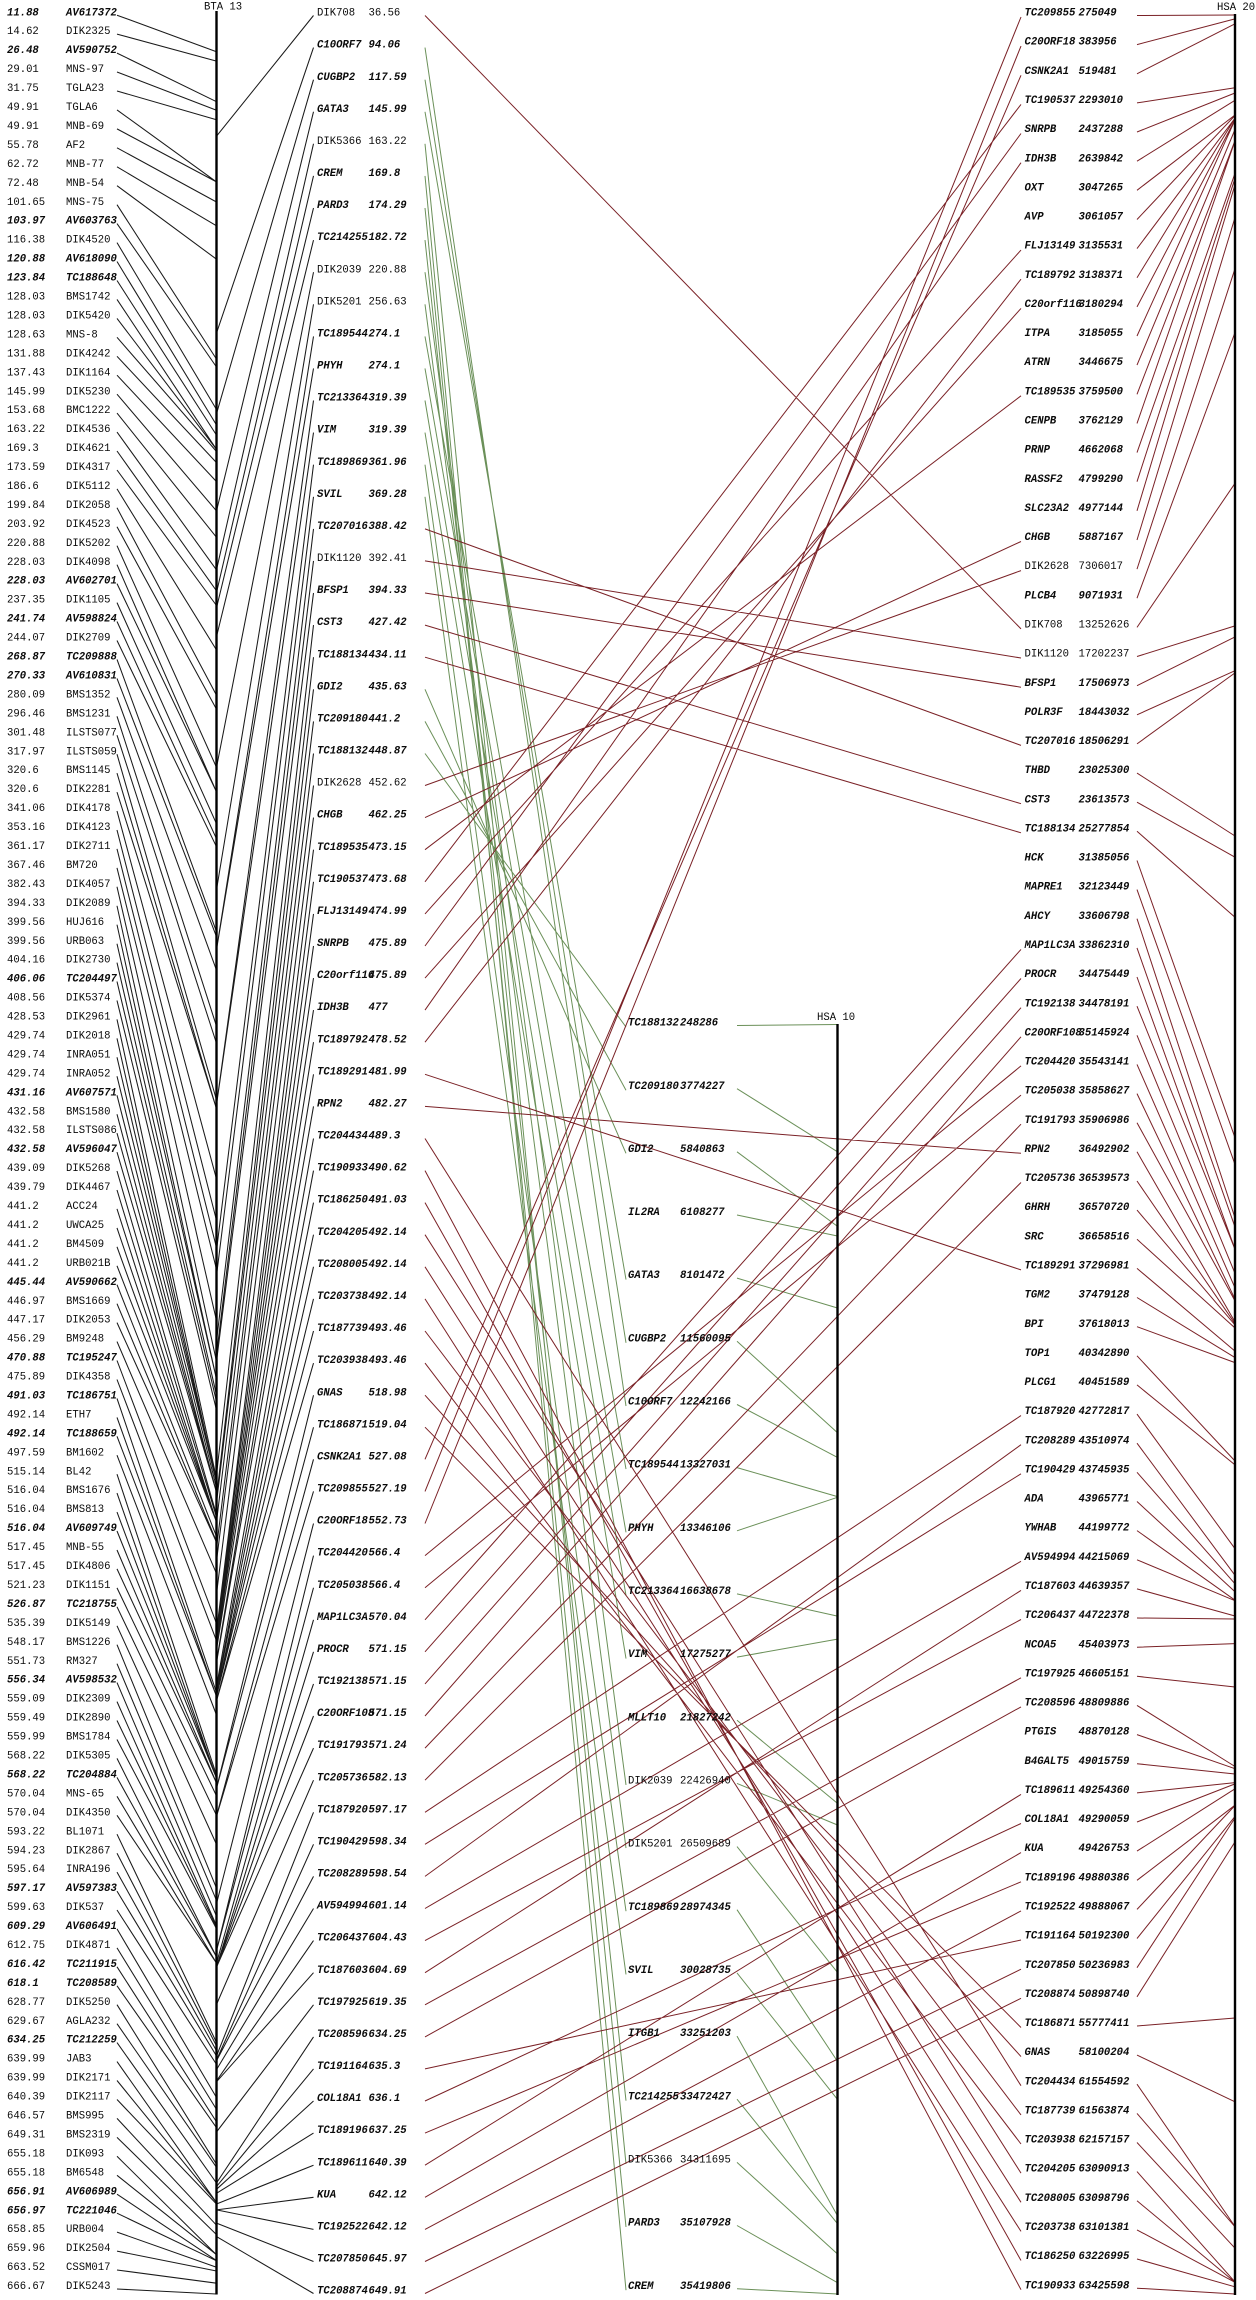 Image resolution: width=1256 pixels, height=2300 pixels. I want to click on svg-text: 131.88, so click(26, 354).